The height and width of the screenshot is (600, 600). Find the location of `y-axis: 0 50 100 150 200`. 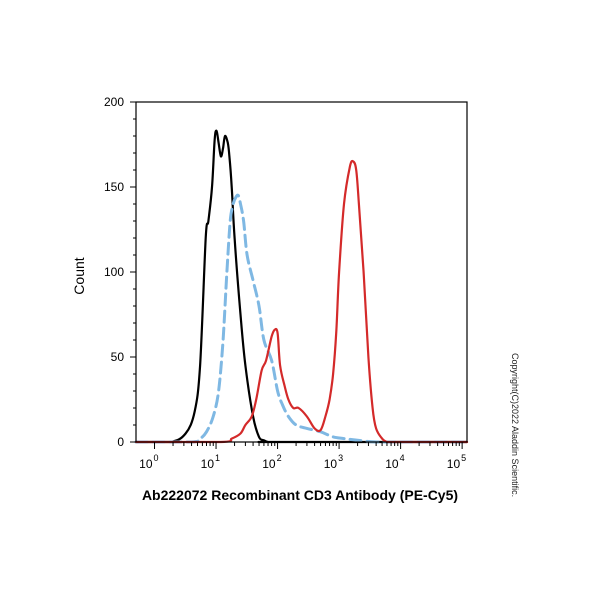

y-axis: 0 50 100 150 200 is located at coordinates (120, 272).